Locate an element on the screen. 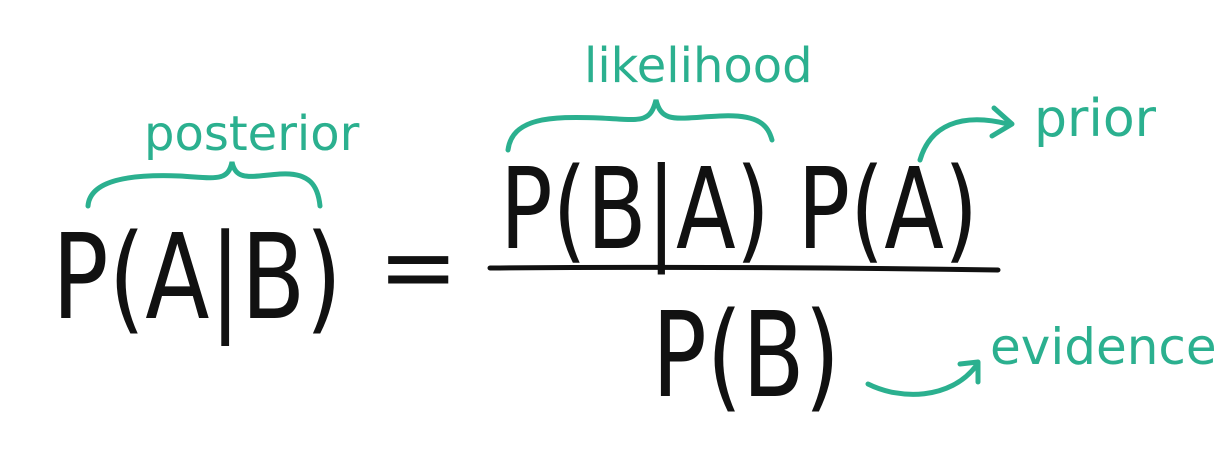 This screenshot has width=1224, height=470. likelihood-brace is located at coordinates (640, 126).